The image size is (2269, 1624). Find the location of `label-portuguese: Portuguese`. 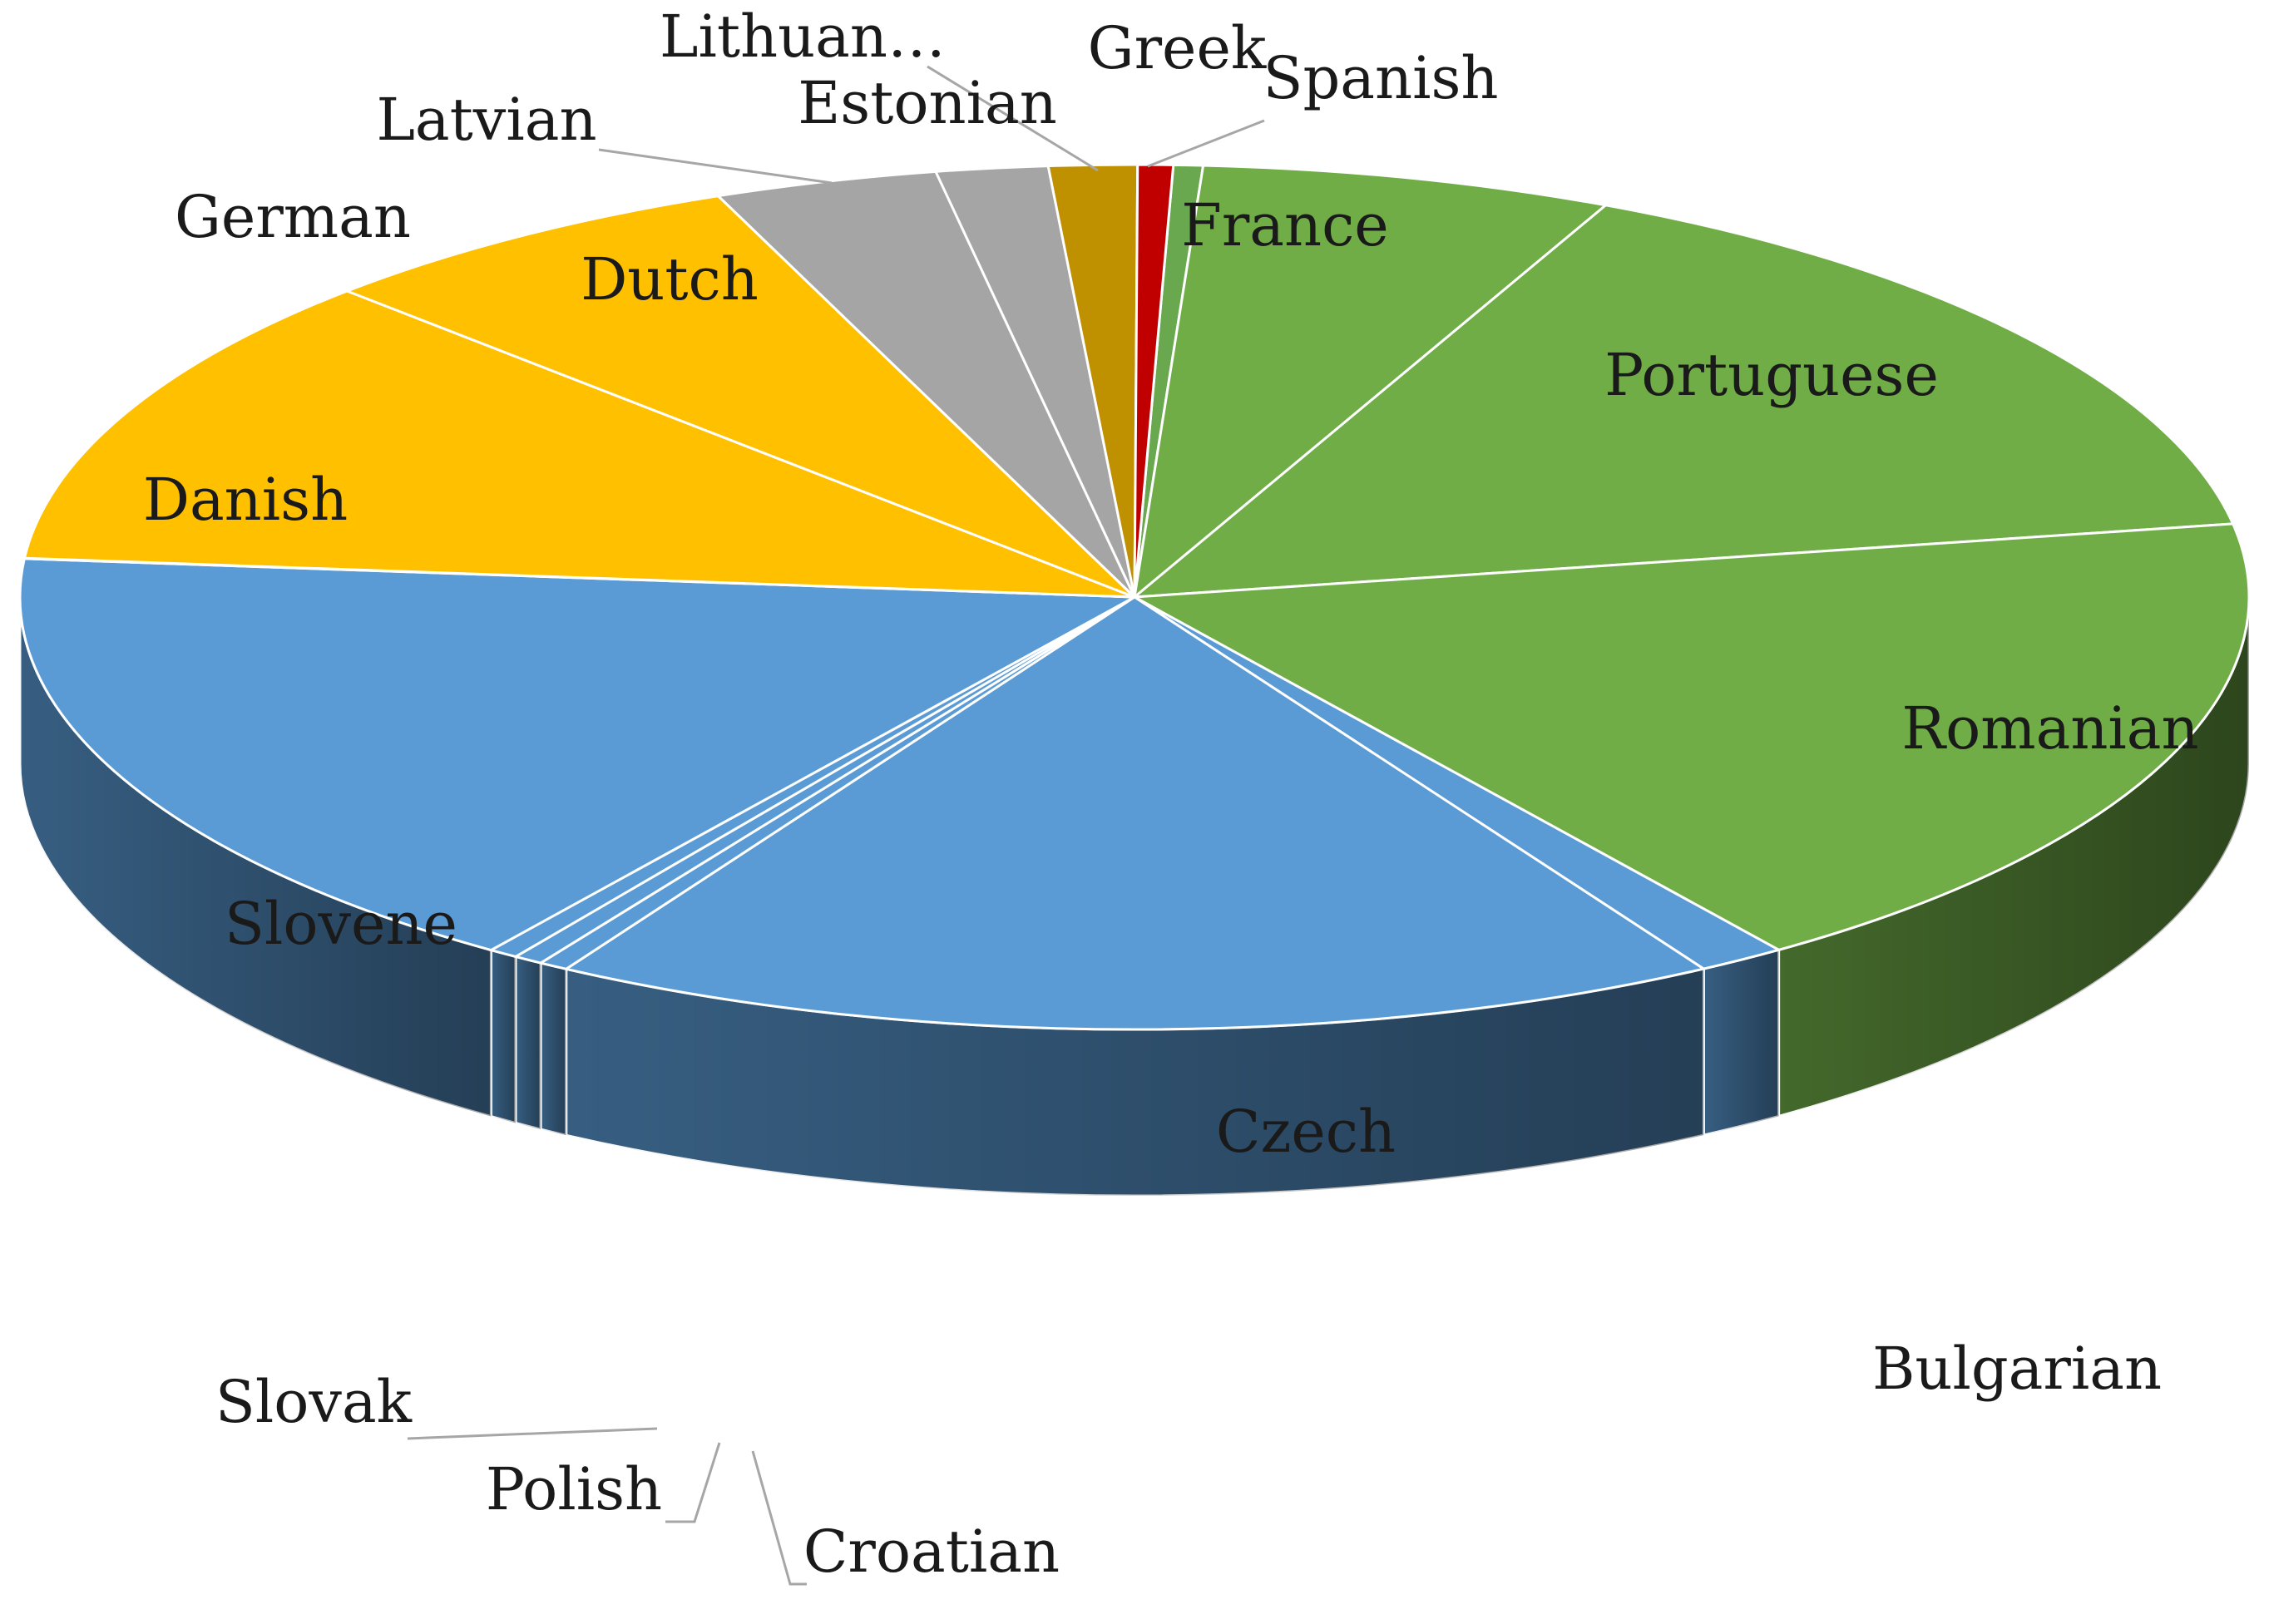

label-portuguese: Portuguese is located at coordinates (1771, 375).